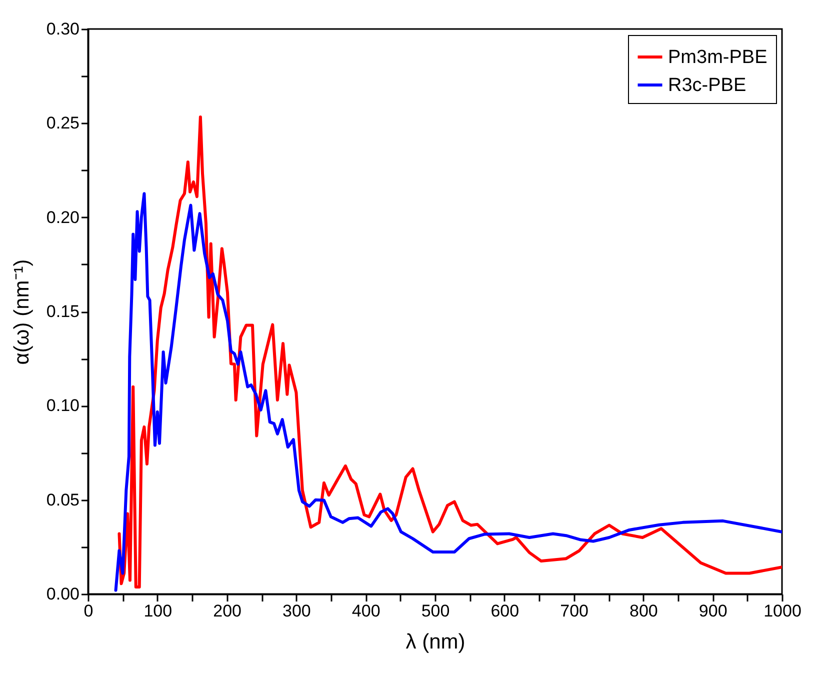 The height and width of the screenshot is (675, 835). Describe the element at coordinates (366, 611) in the screenshot. I see `x-tick-label: 400` at that location.